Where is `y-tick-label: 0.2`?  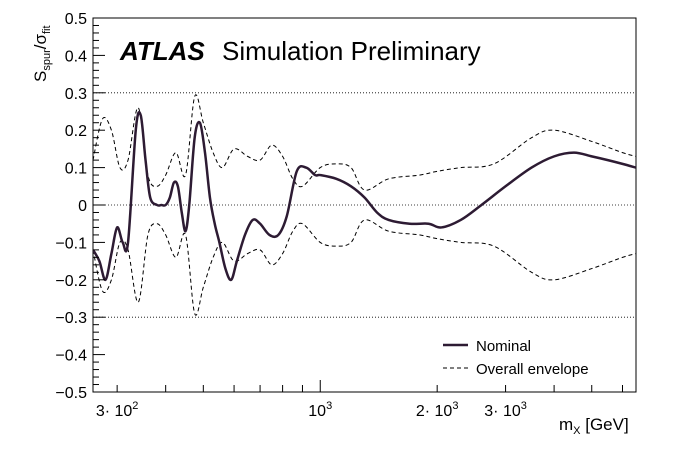 y-tick-label: 0.2 is located at coordinates (76, 131).